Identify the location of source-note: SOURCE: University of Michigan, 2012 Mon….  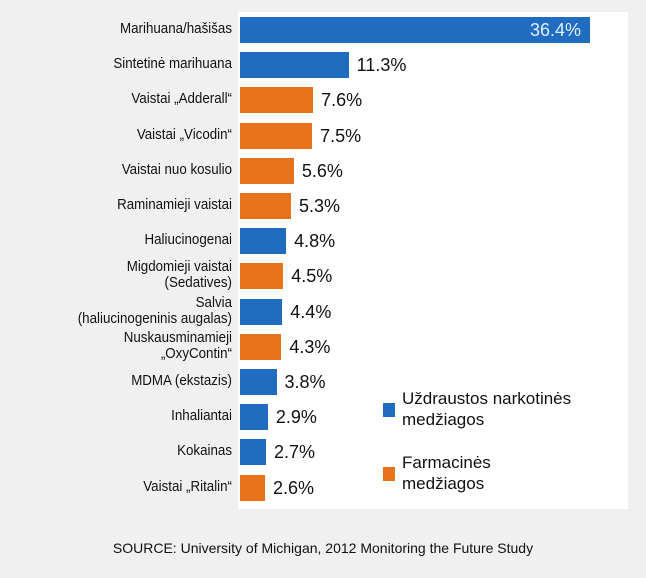
(323, 548).